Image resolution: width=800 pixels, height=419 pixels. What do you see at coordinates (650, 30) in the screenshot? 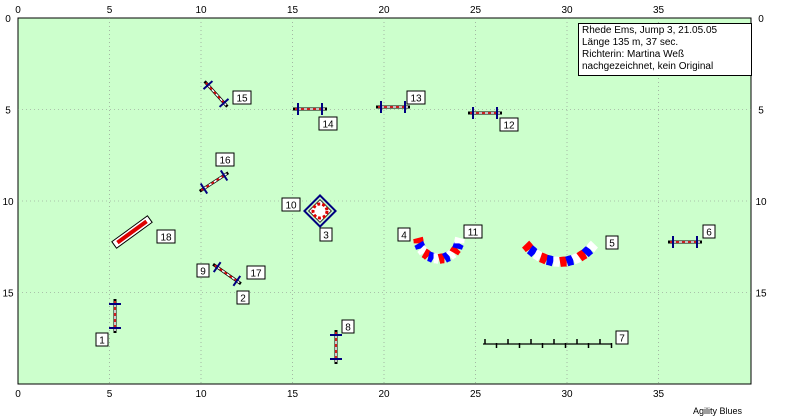
I see `info-line-venue: Rhede Ems, Jump 3, 21.05.05` at bounding box center [650, 30].